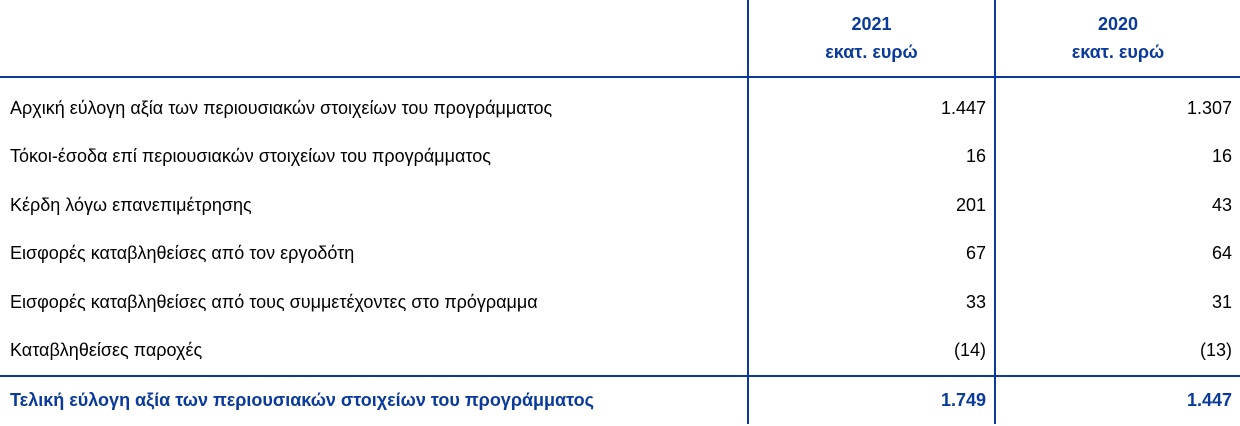 The height and width of the screenshot is (426, 1240). Describe the element at coordinates (106, 350) in the screenshot. I see `row-label: Καταβληθείσες παροχές` at that location.